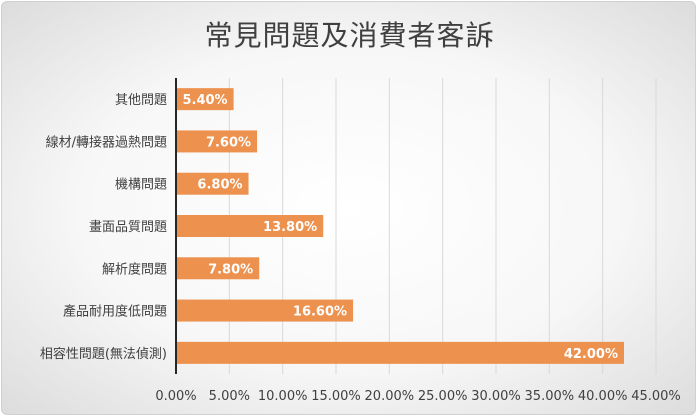 The width and height of the screenshot is (699, 418). I want to click on data-label: 42.00%, so click(591, 354).